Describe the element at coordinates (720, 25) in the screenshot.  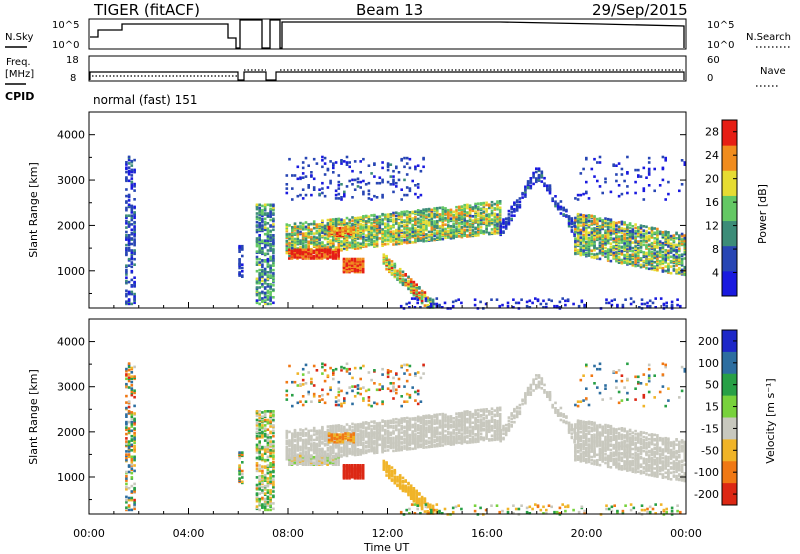
I see `noise-right-tick-top: 10^5` at that location.